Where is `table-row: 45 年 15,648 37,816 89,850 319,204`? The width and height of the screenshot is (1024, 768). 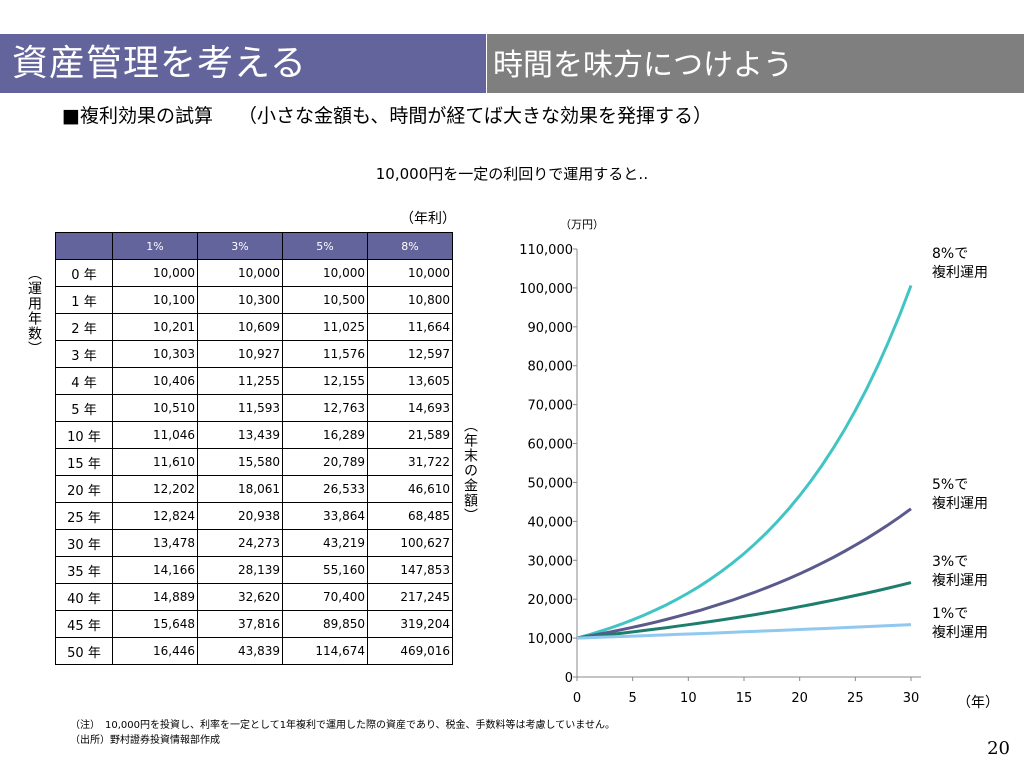
table-row: 45 年 15,648 37,816 89,850 319,204 is located at coordinates (254, 624).